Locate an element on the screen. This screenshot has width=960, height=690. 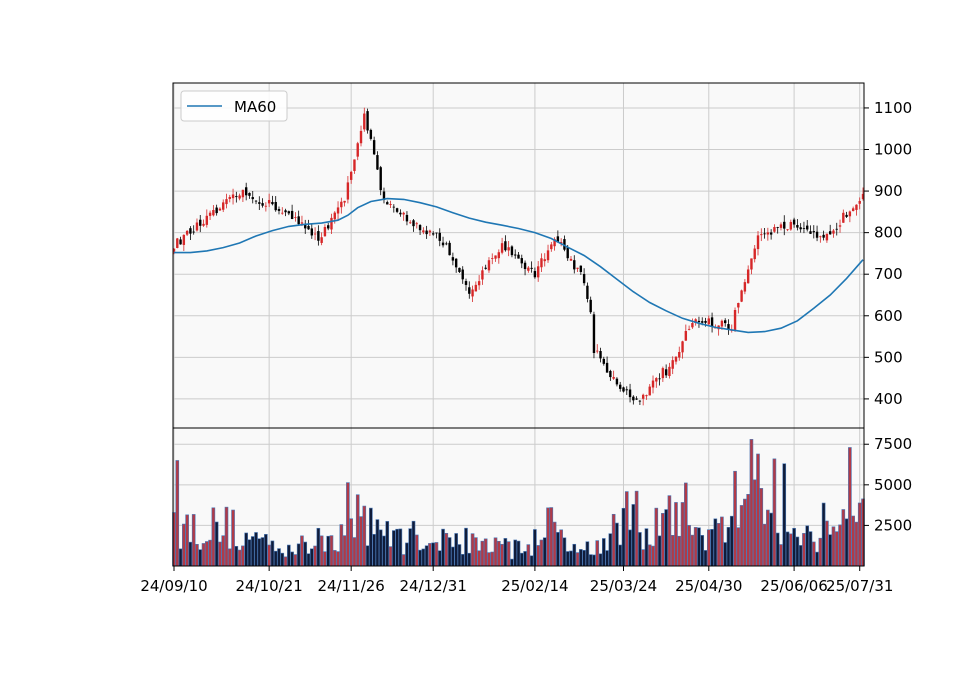
price-axis: 400 500 600 700 800 900 1000 1100 is located at coordinates (888, 253).